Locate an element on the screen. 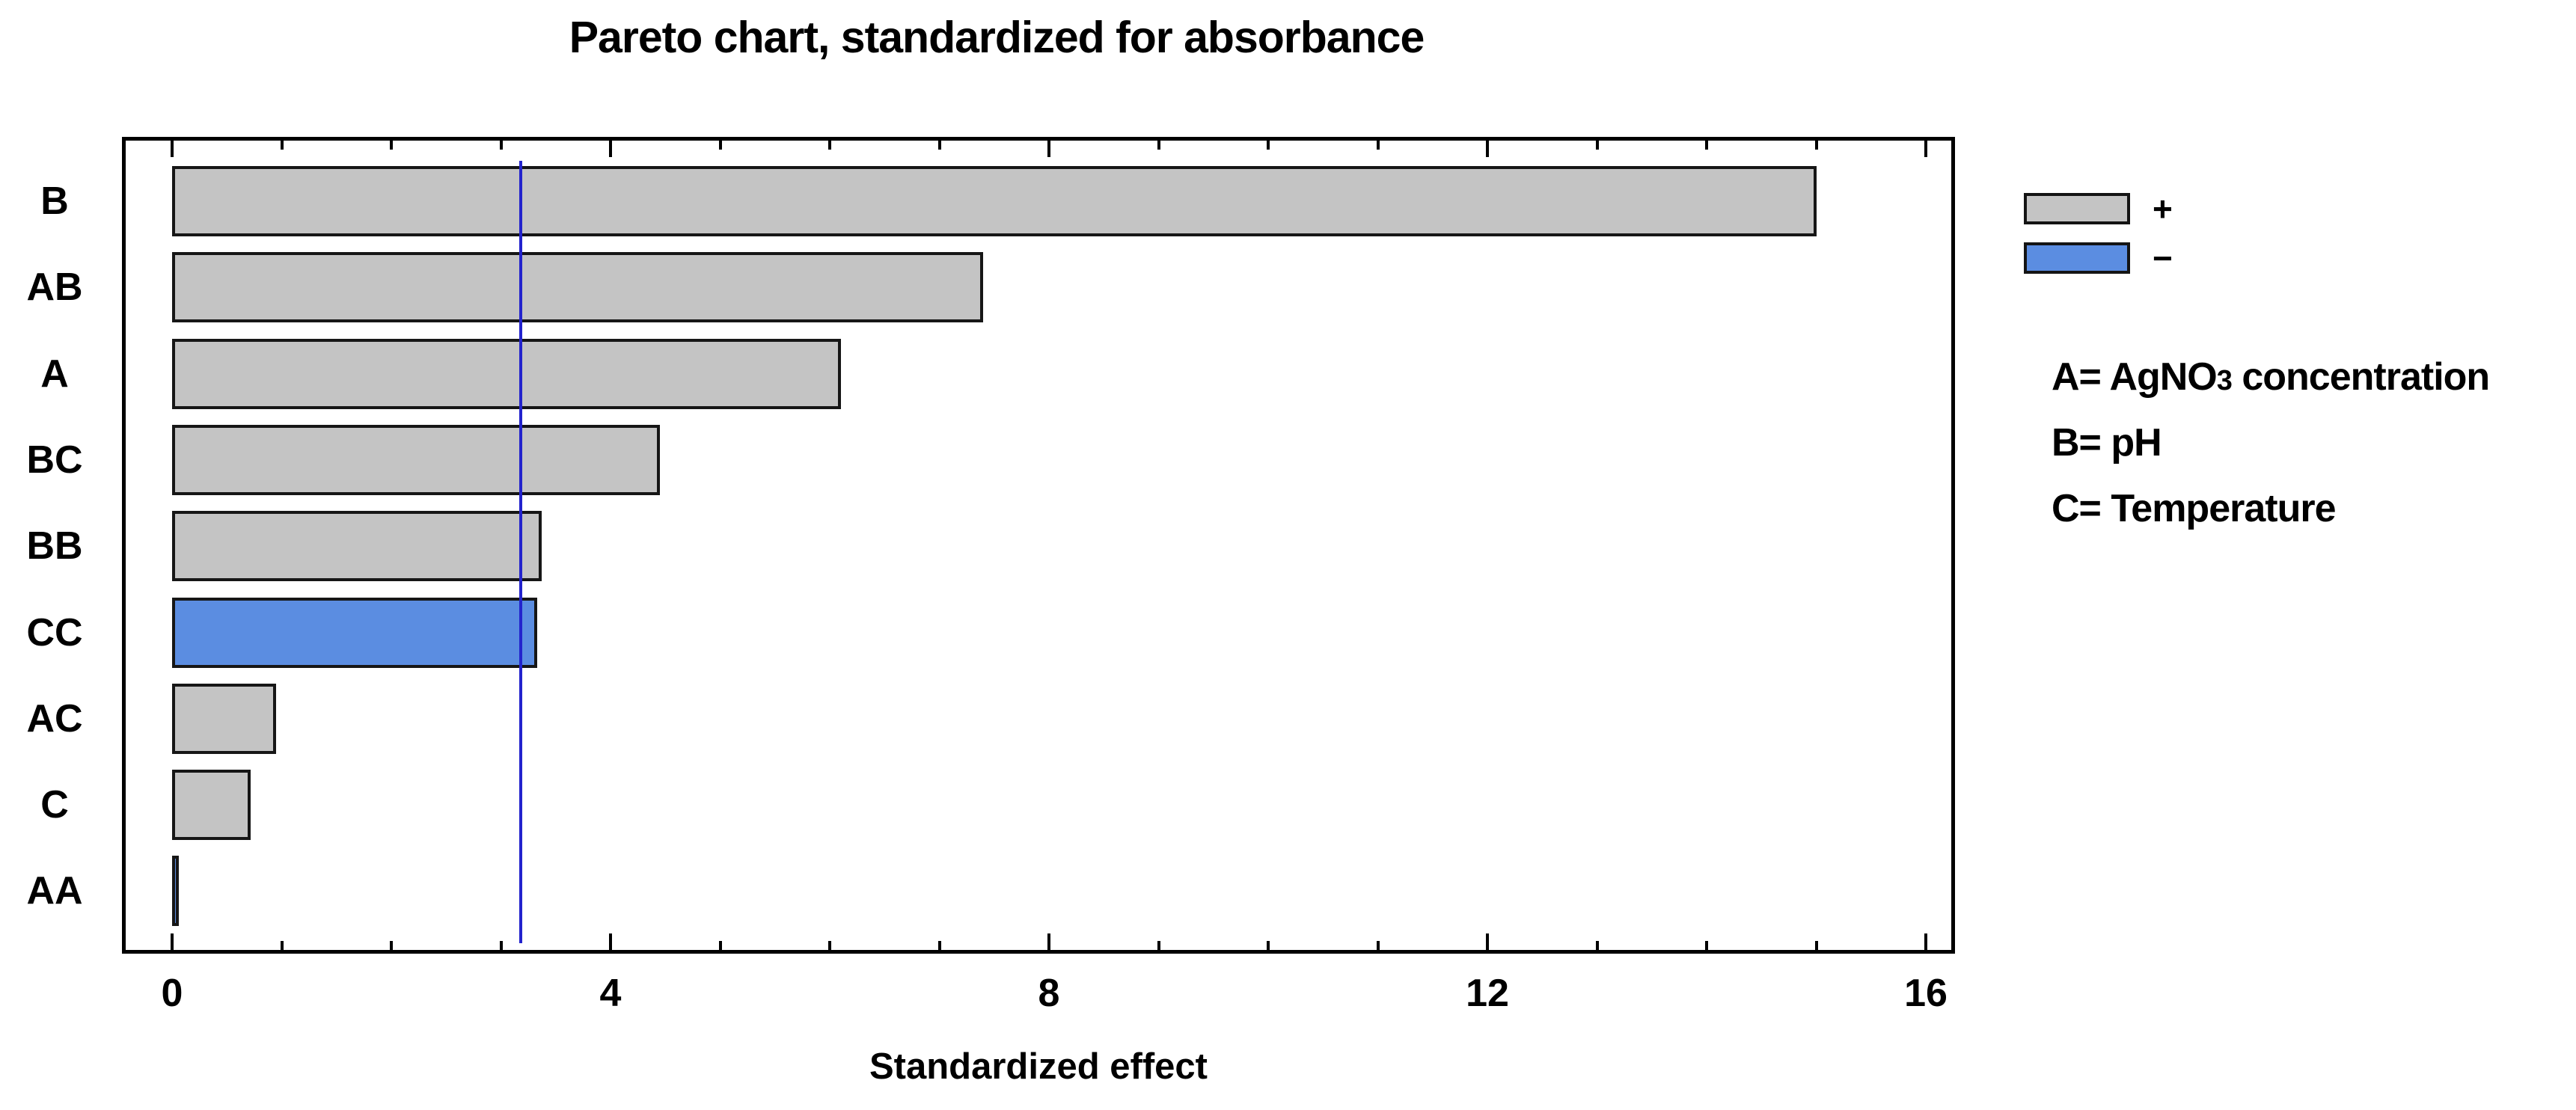 The image size is (2576, 1110). bar-A is located at coordinates (506, 373).